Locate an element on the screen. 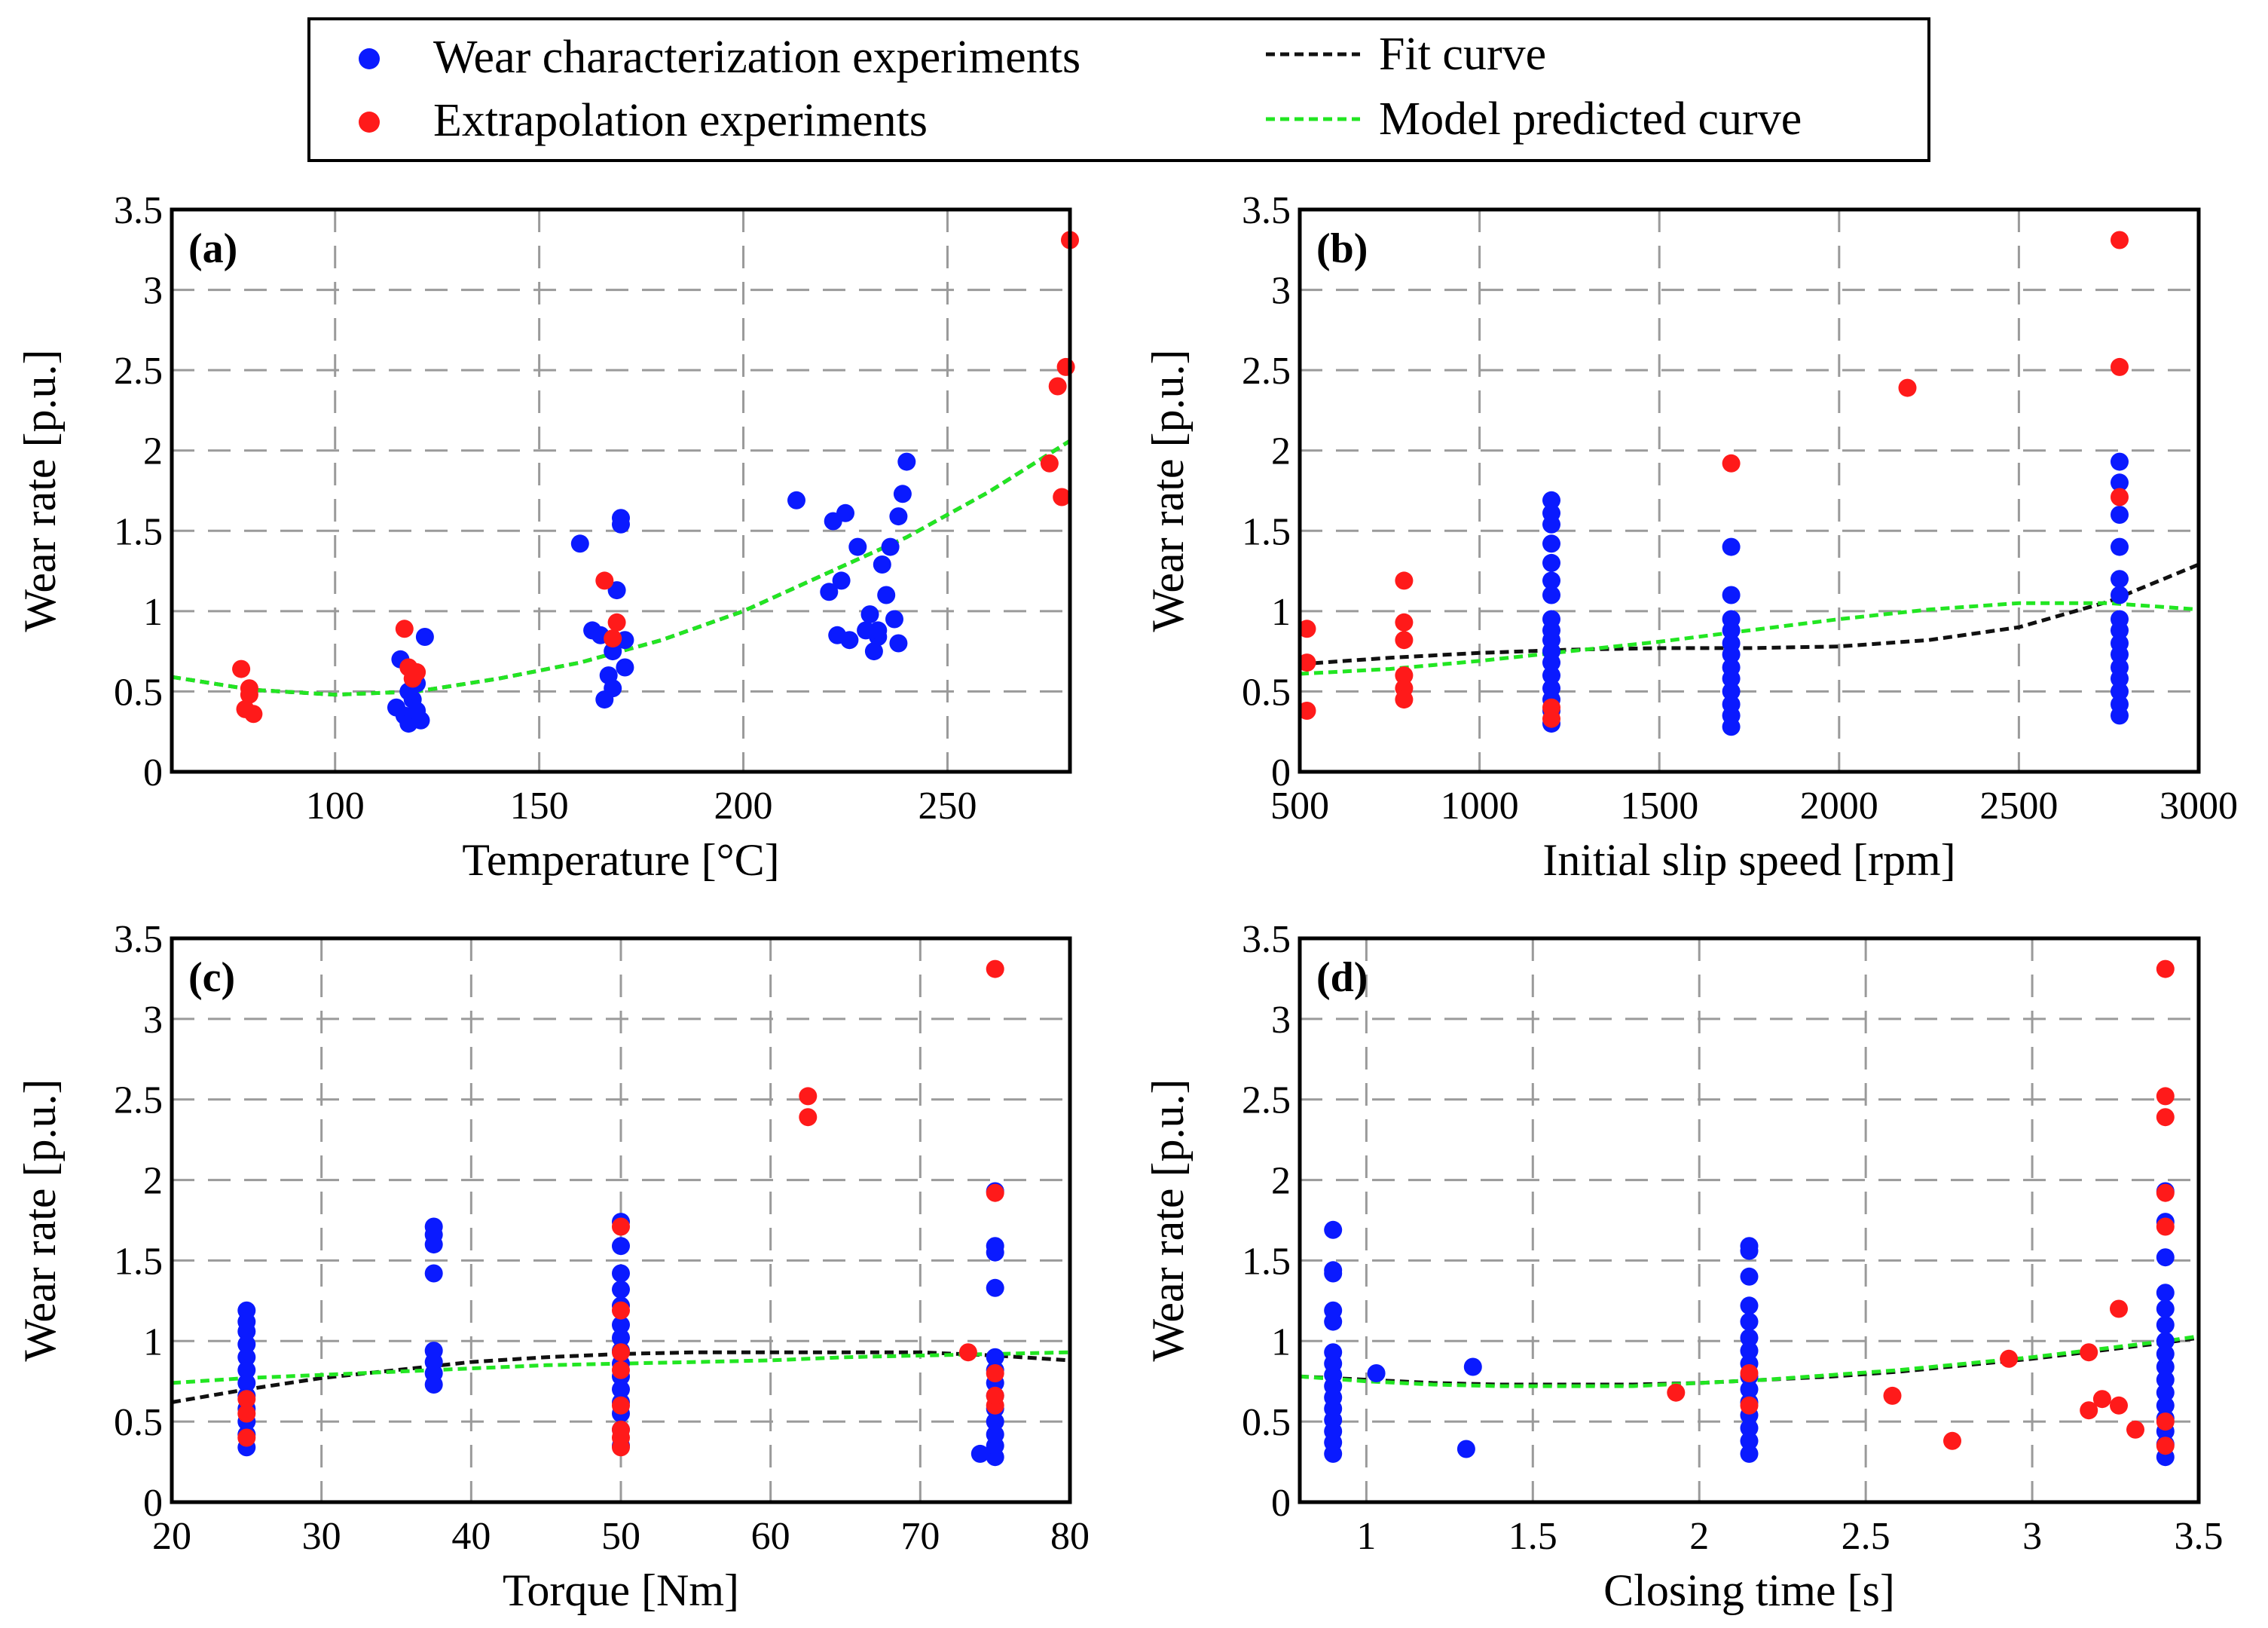 The width and height of the screenshot is (2268, 1628). y-tick-label-c: 1.5 is located at coordinates (138, 1261).